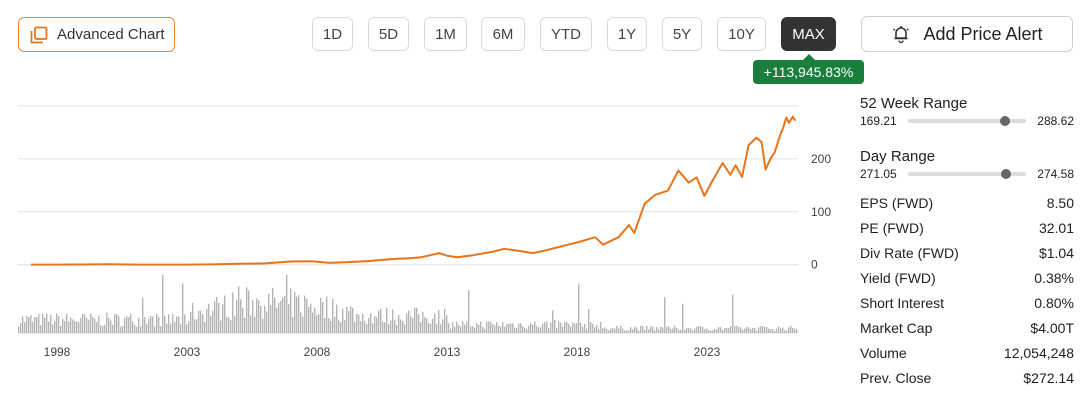 The height and width of the screenshot is (409, 1092). I want to click on add-price-alert-button: Add Price Alert, so click(967, 34).